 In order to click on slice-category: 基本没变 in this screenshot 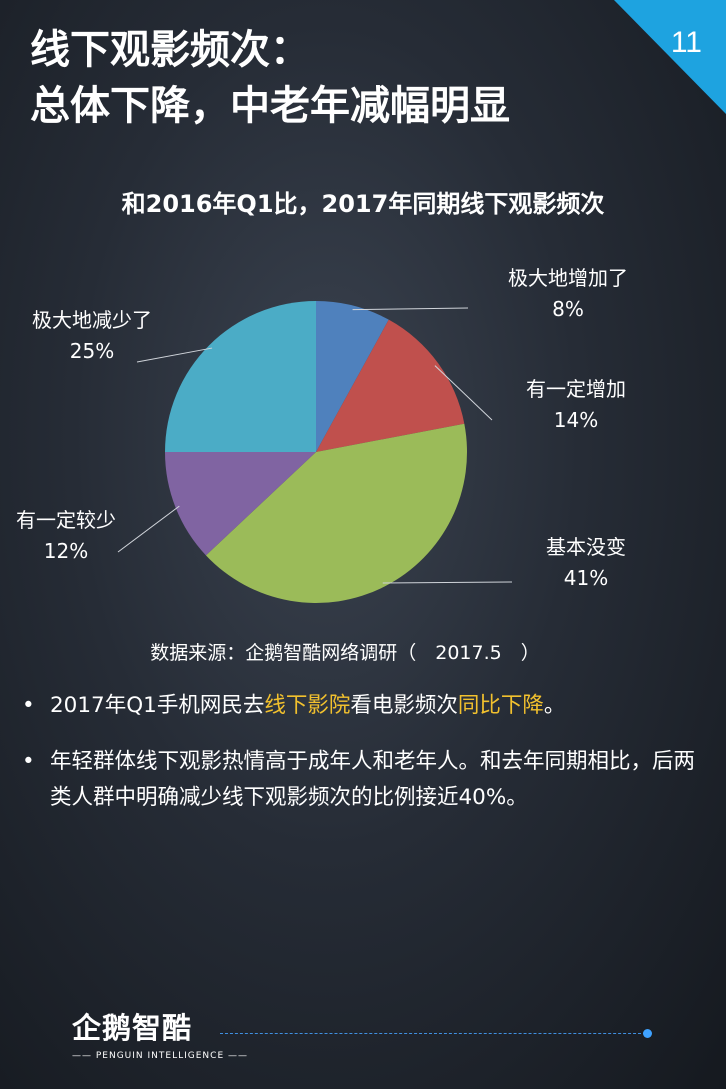, I will do `click(586, 547)`.